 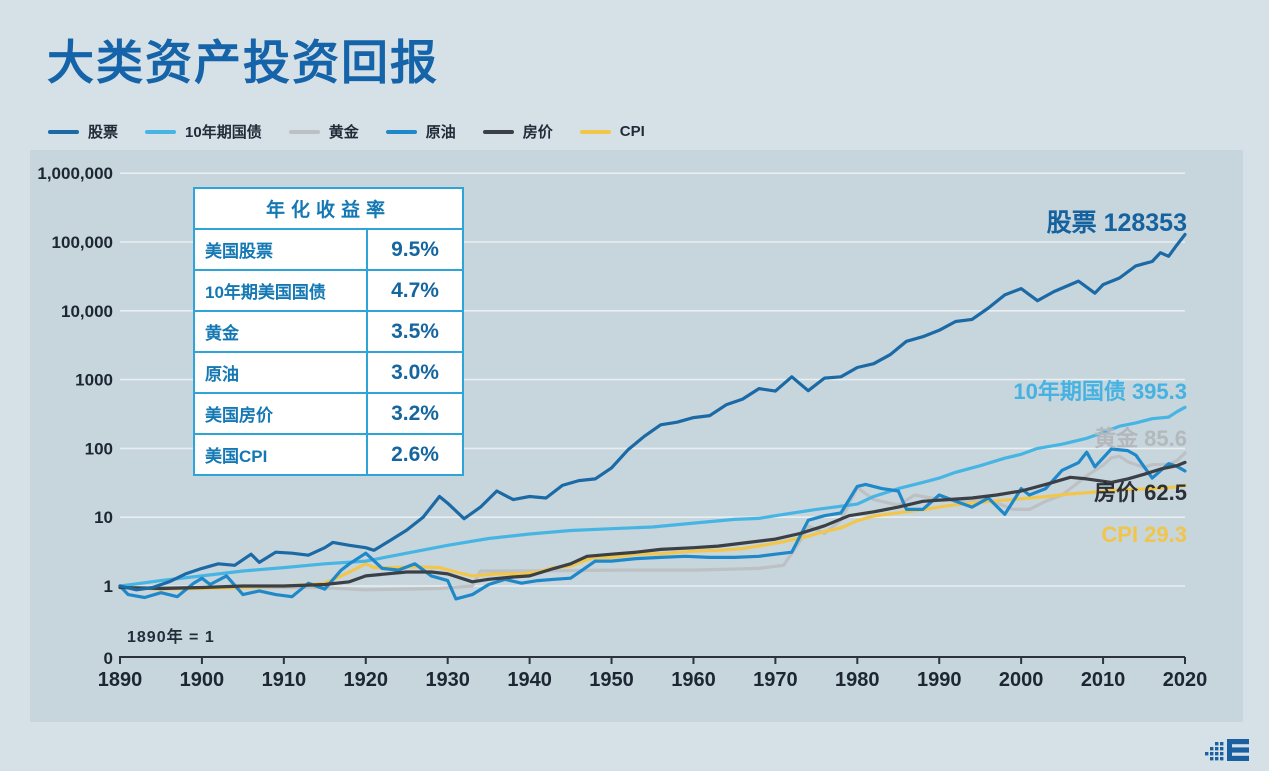 What do you see at coordinates (652, 537) in the screenshot?
I see `series-line-CPI` at bounding box center [652, 537].